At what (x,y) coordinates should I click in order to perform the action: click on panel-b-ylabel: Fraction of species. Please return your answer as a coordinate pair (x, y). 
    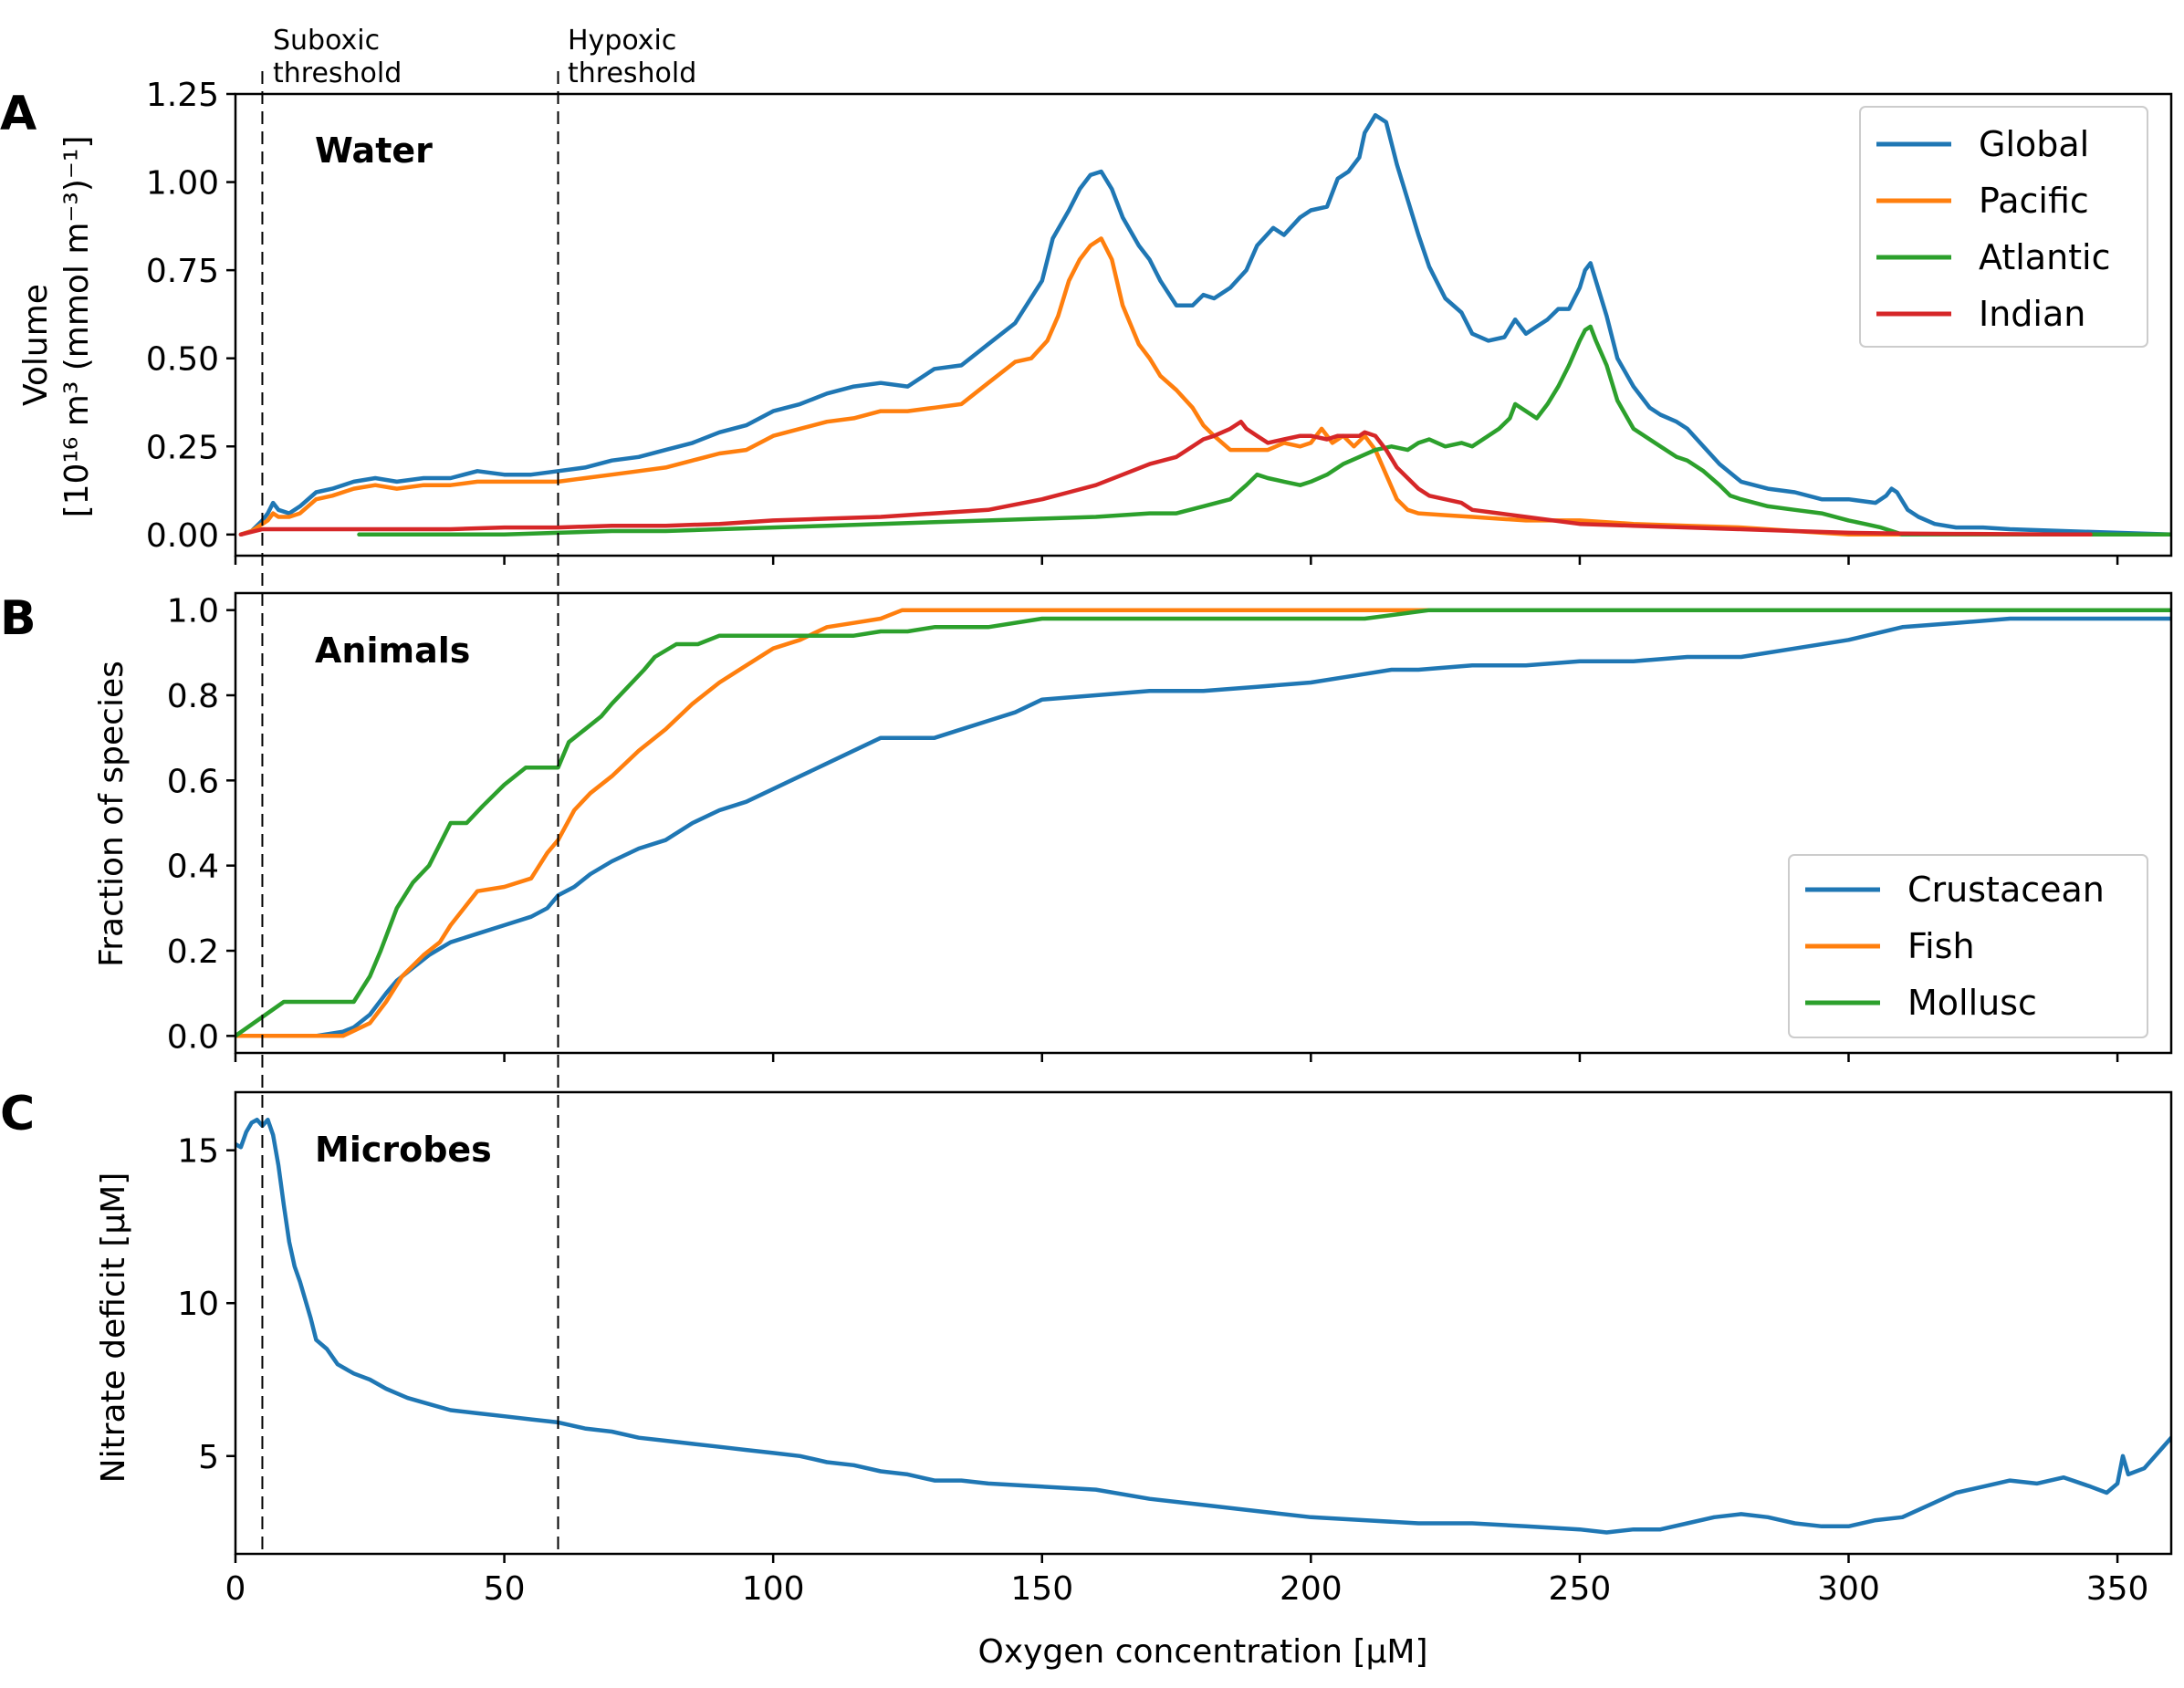
    Looking at the image, I should click on (112, 814).